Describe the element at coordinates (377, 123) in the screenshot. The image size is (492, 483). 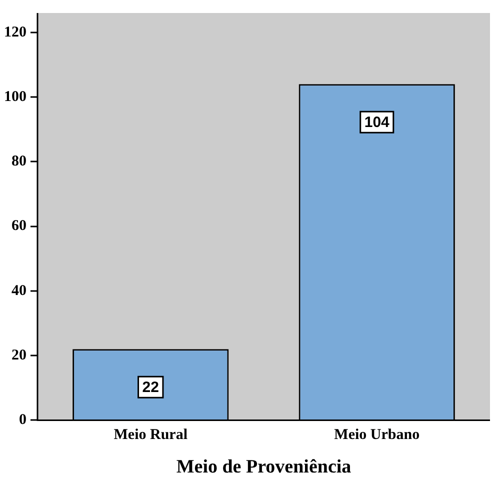
I see `data-label: 104` at that location.